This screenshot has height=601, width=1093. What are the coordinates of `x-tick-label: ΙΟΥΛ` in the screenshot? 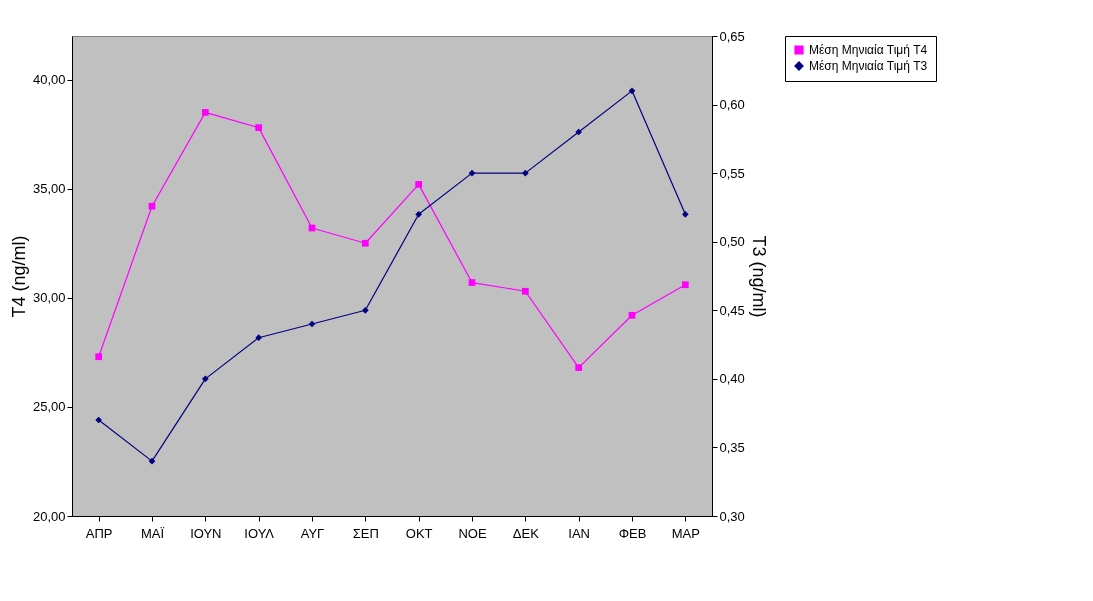 It's located at (259, 533).